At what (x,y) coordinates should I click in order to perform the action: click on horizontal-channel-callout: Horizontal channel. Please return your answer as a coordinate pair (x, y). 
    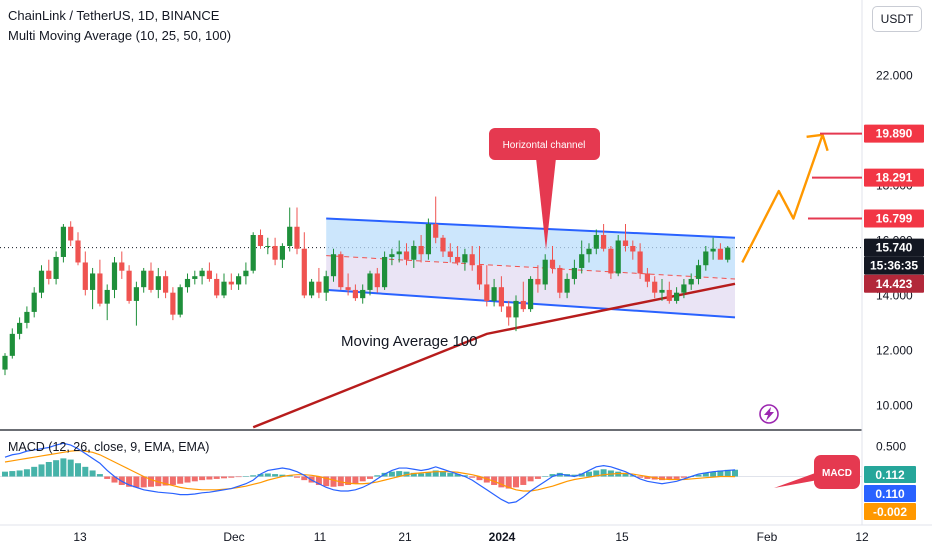
    Looking at the image, I should click on (544, 189).